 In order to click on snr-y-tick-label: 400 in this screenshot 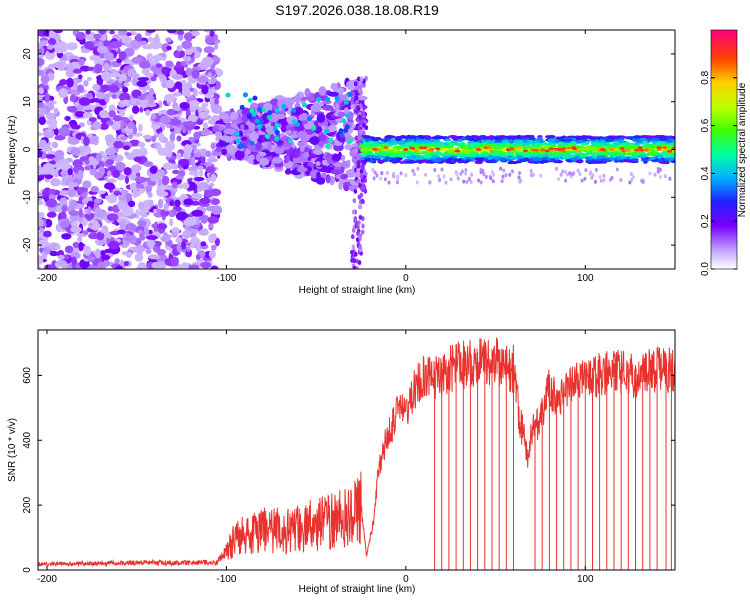, I will do `click(27, 439)`.